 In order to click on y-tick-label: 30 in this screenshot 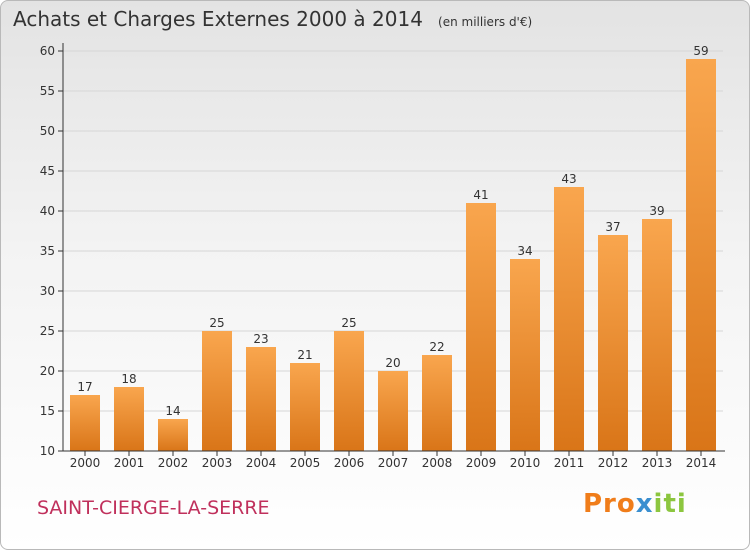, I will do `click(47, 291)`.